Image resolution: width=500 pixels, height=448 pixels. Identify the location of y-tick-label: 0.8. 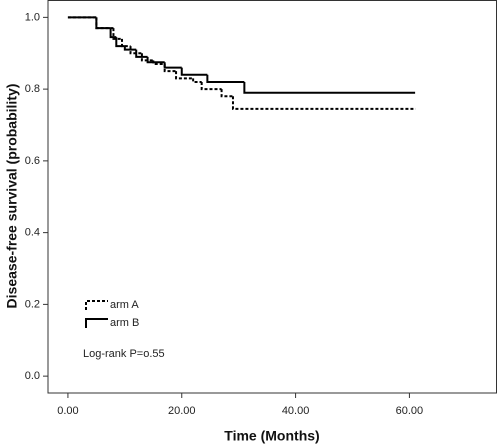
(32, 89).